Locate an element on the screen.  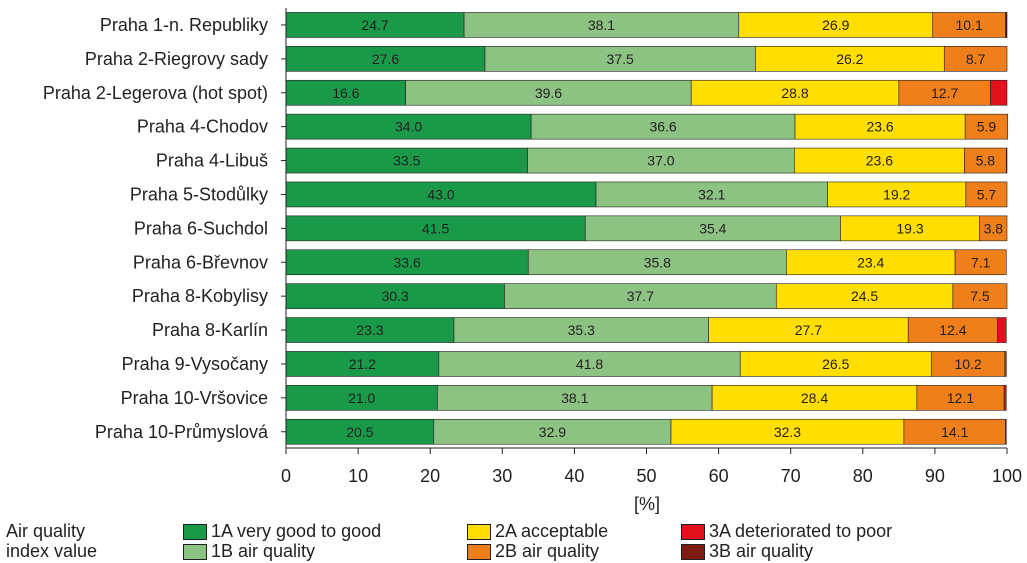
data-label-praha-4-chodov-2b: 5.9 is located at coordinates (987, 127).